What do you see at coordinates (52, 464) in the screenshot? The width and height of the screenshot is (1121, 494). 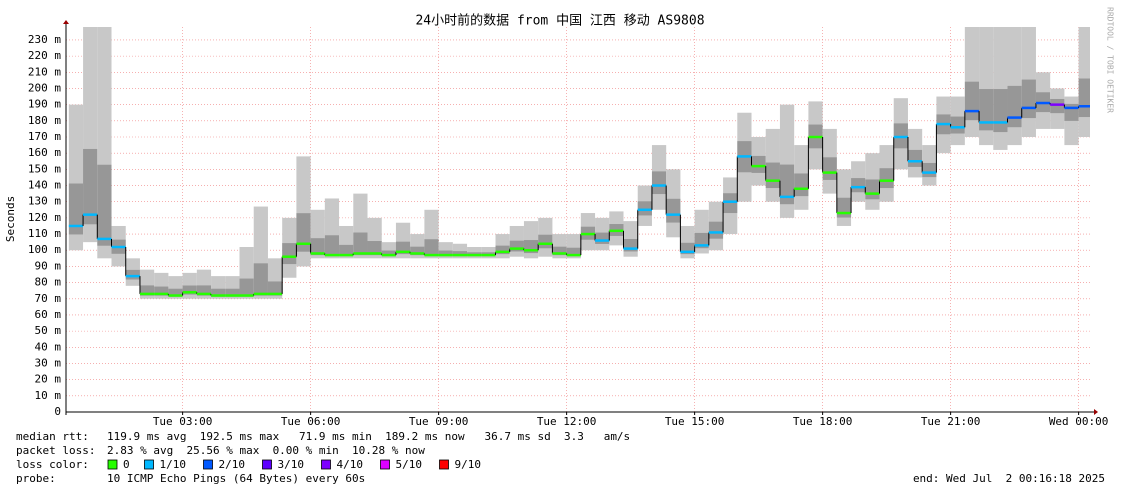 I see `legend-label: loss color:` at bounding box center [52, 464].